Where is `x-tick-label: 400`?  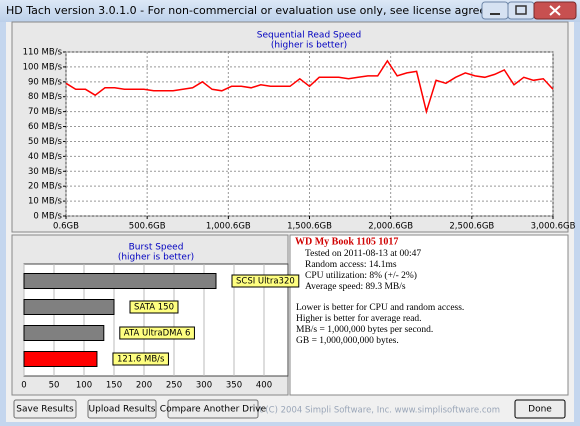
x-tick-label: 400 is located at coordinates (264, 386).